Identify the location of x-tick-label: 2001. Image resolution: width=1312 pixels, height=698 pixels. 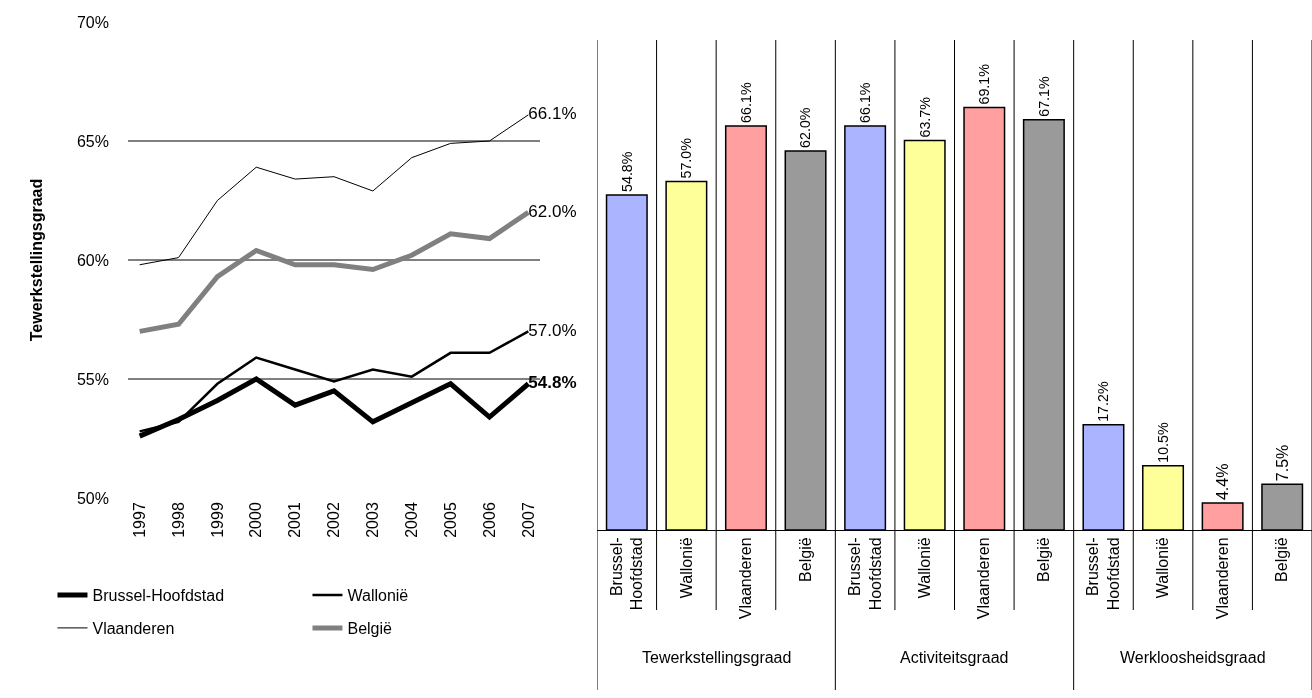
(295, 520).